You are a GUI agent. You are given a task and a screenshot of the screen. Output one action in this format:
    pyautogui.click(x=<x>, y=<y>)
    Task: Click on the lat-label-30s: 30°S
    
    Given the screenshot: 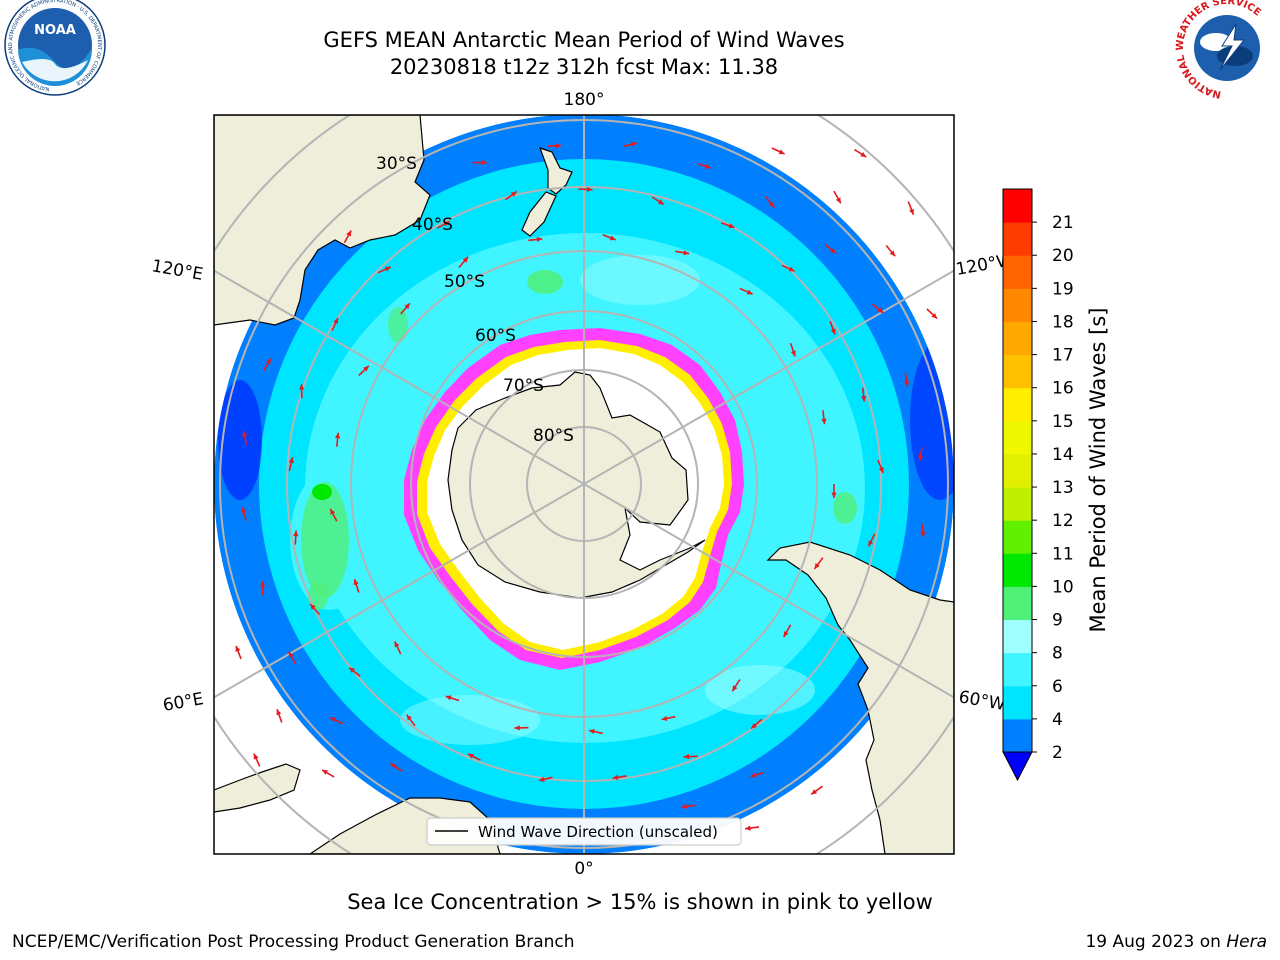 What is the action you would take?
    pyautogui.click(x=396, y=164)
    